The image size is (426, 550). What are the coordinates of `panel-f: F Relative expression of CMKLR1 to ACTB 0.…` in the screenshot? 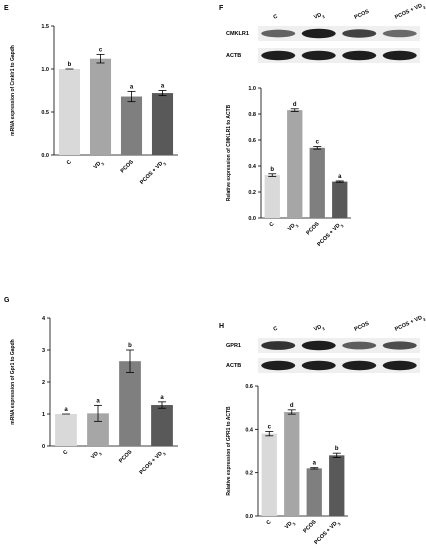 It's located at (285, 127).